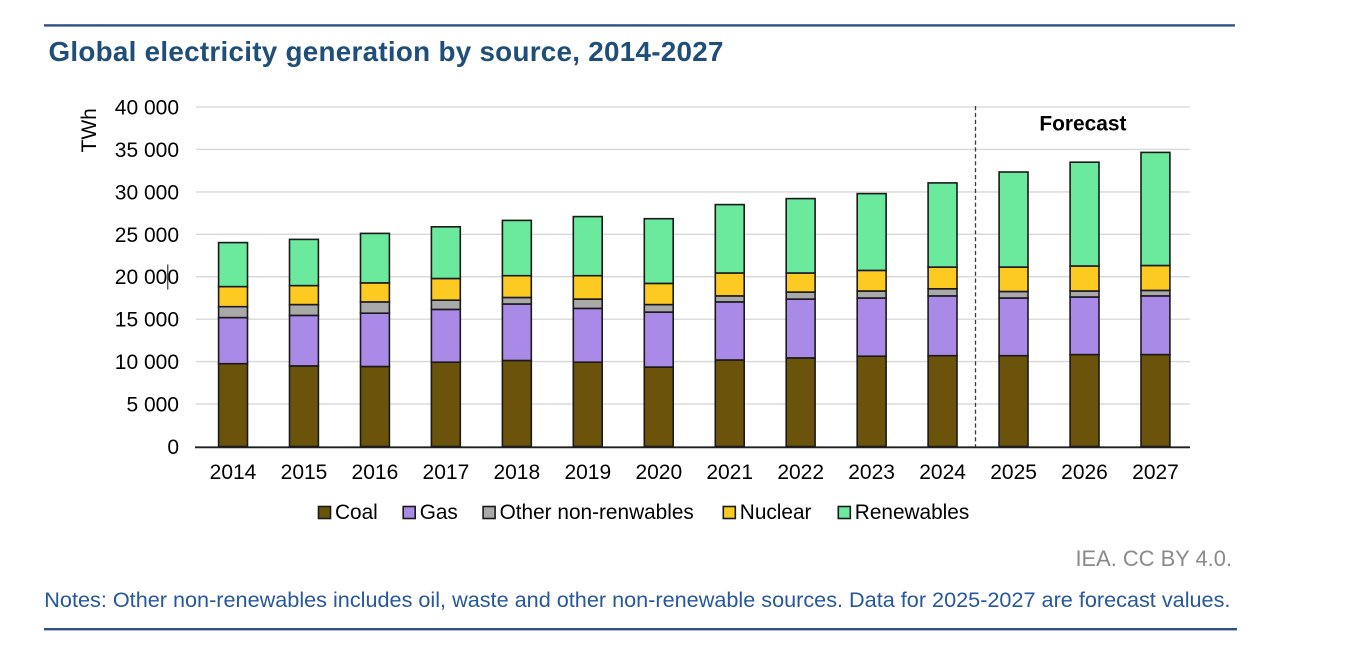 Image resolution: width=1352 pixels, height=667 pixels. Describe the element at coordinates (1082, 124) in the screenshot. I see `svg-text: Forecast` at that location.